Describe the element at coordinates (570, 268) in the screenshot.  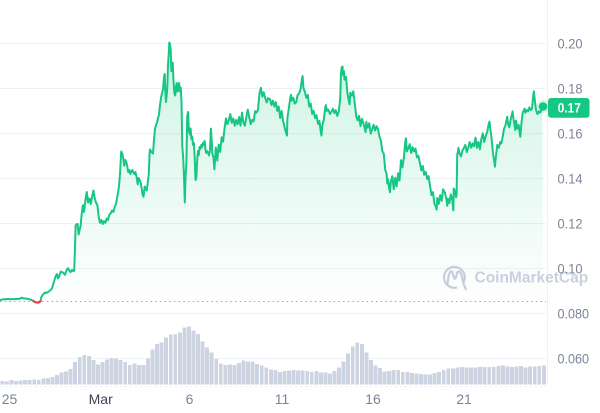
I see `svg-text: 0.10` at that location.